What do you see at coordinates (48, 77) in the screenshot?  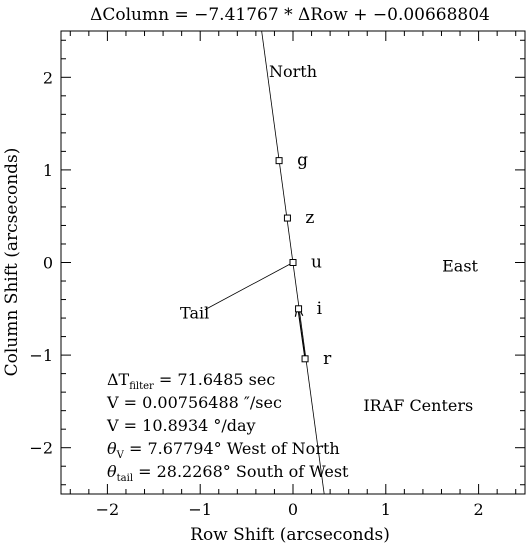 I see `y-tick-label: 2` at bounding box center [48, 77].